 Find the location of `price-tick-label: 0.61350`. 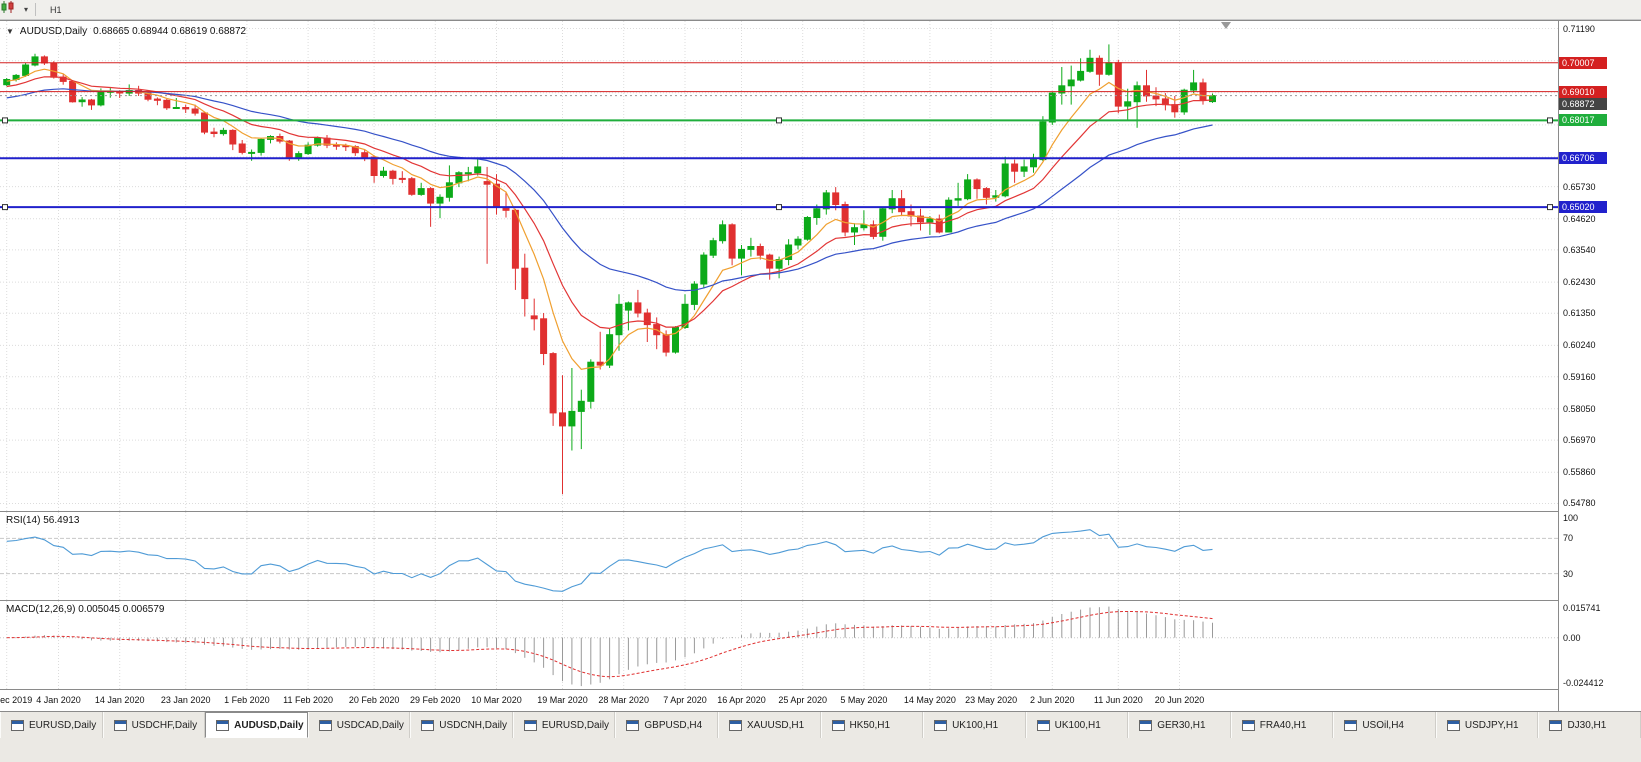

price-tick-label: 0.61350 is located at coordinates (1579, 313).